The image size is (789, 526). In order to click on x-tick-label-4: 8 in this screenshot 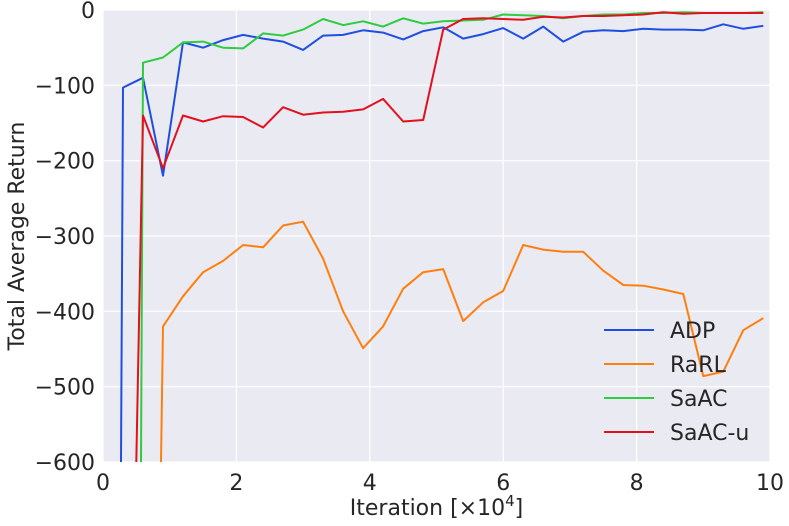, I will do `click(637, 483)`.